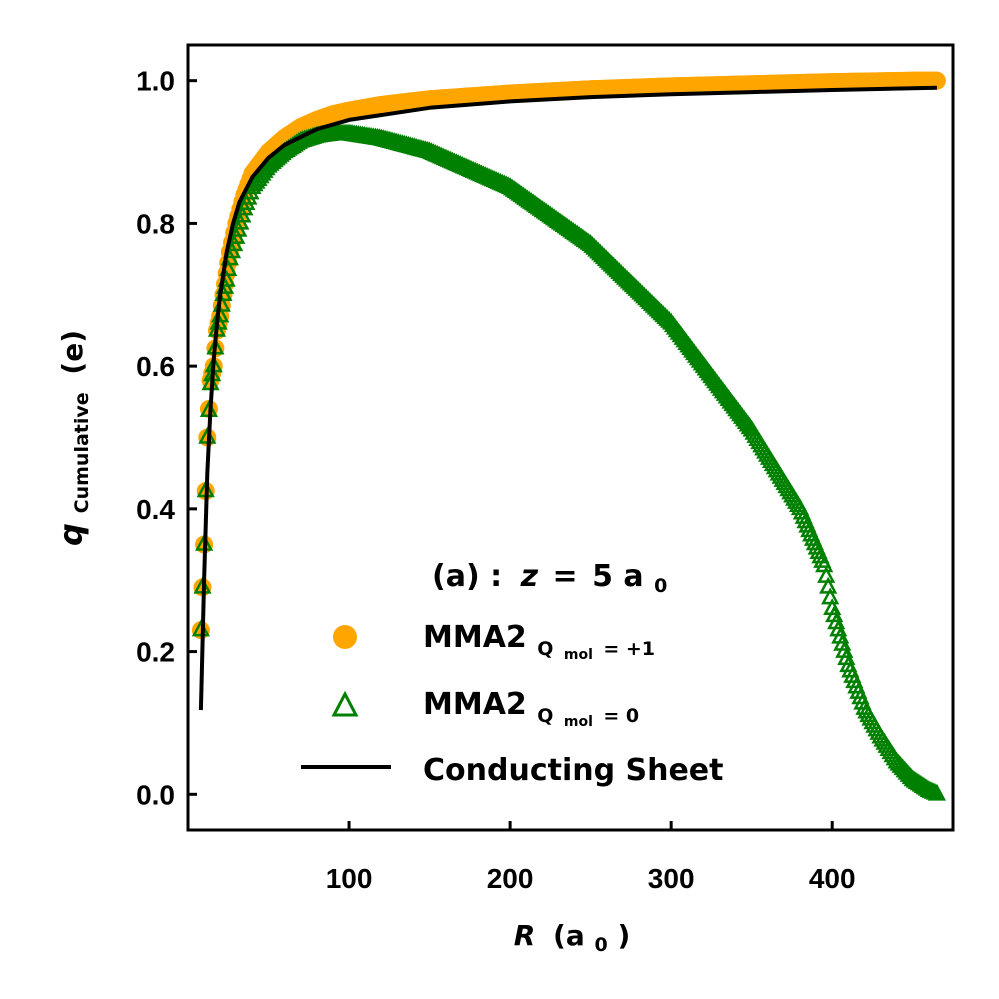 Image resolution: width=999 pixels, height=999 pixels. I want to click on y-tick-label: 0.0, so click(155, 794).